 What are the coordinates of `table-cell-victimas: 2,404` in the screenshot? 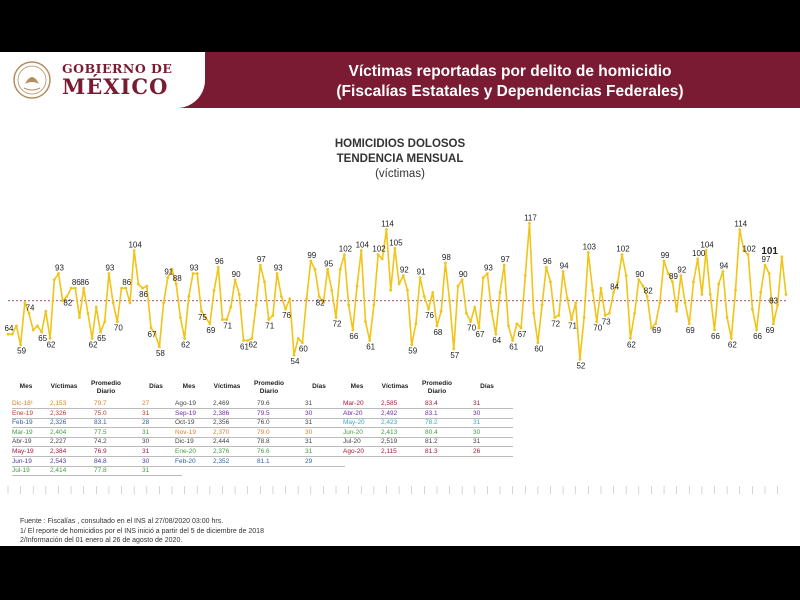 It's located at (58, 432).